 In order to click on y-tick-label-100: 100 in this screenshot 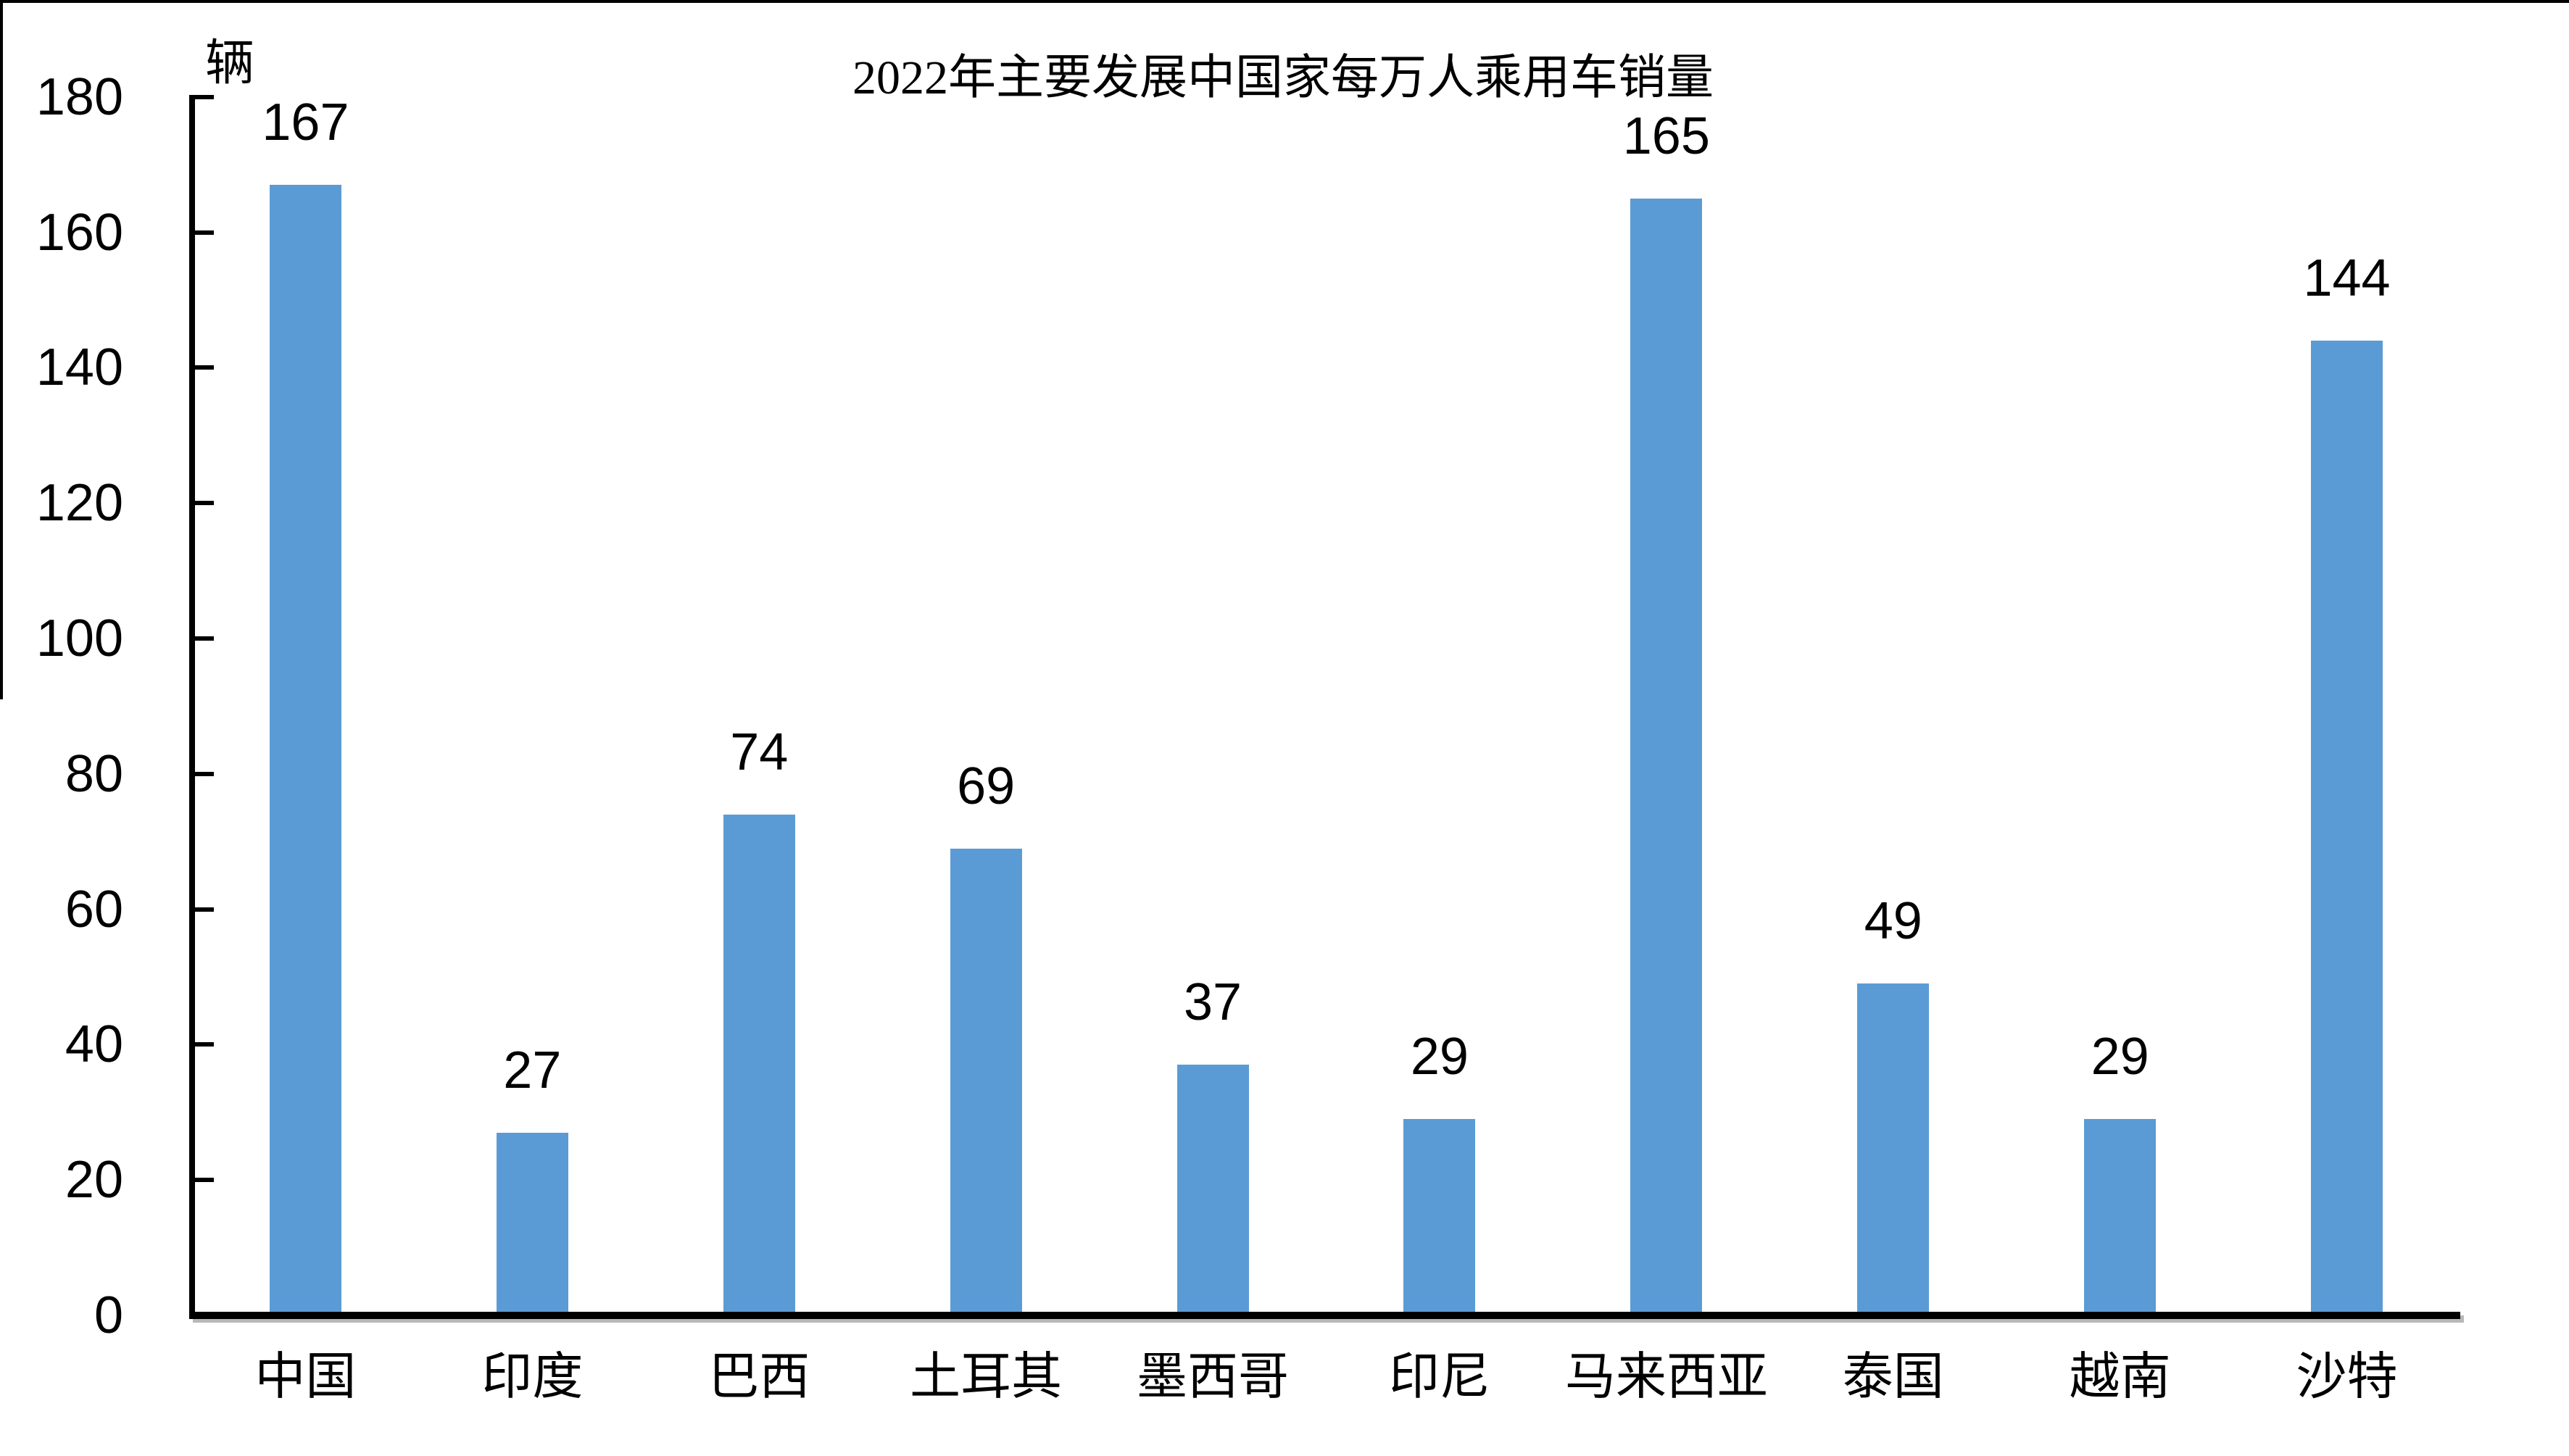, I will do `click(79, 638)`.